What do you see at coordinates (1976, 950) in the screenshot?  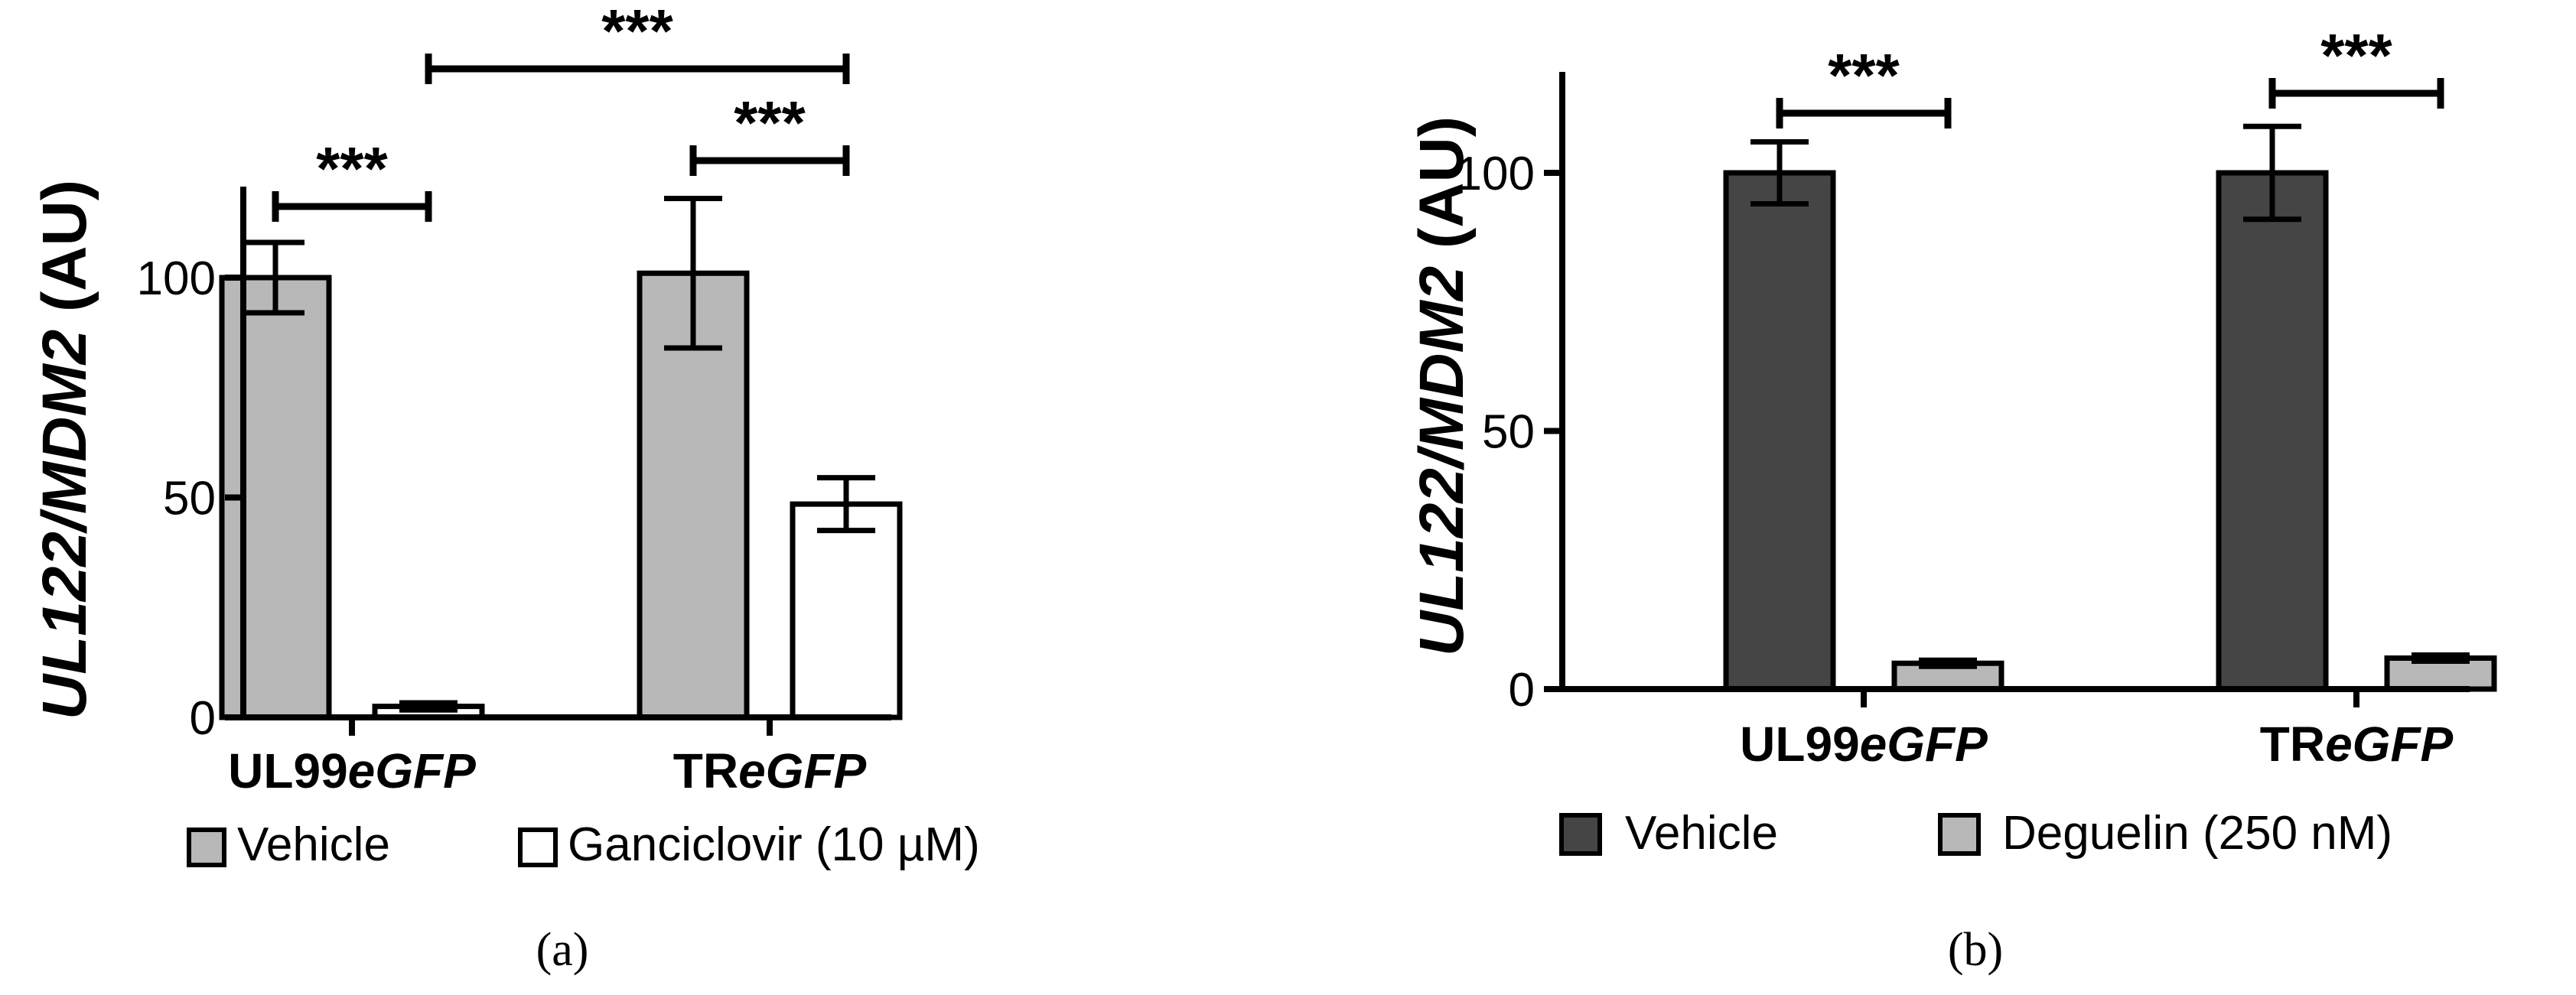 I see `panel-label: (b)` at bounding box center [1976, 950].